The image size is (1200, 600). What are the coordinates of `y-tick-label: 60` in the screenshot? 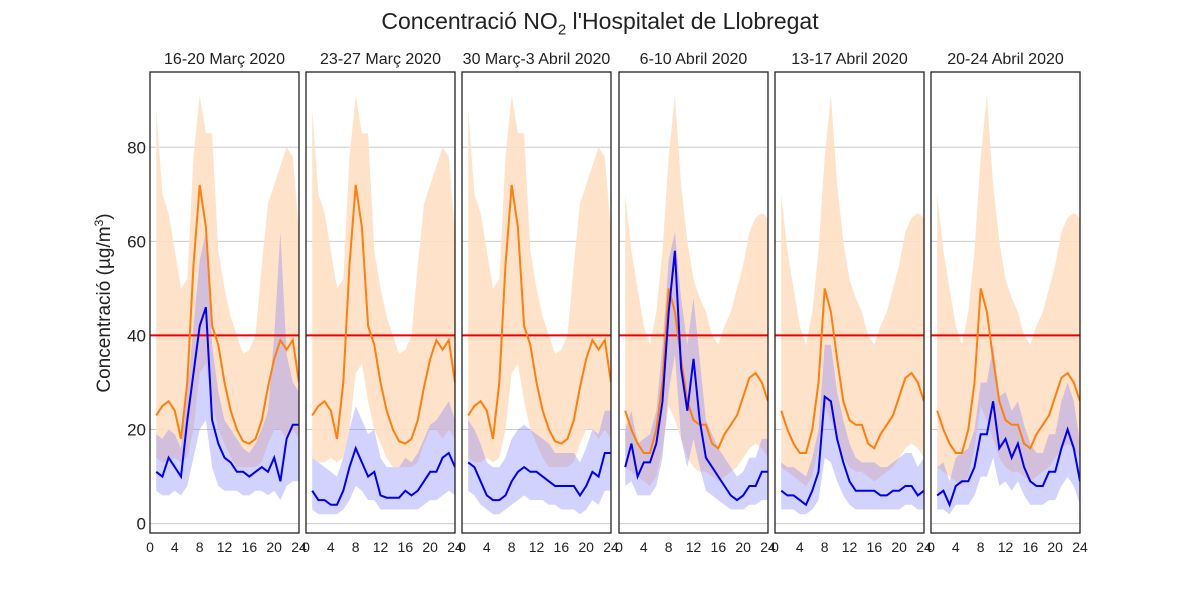 It's located at (136, 241).